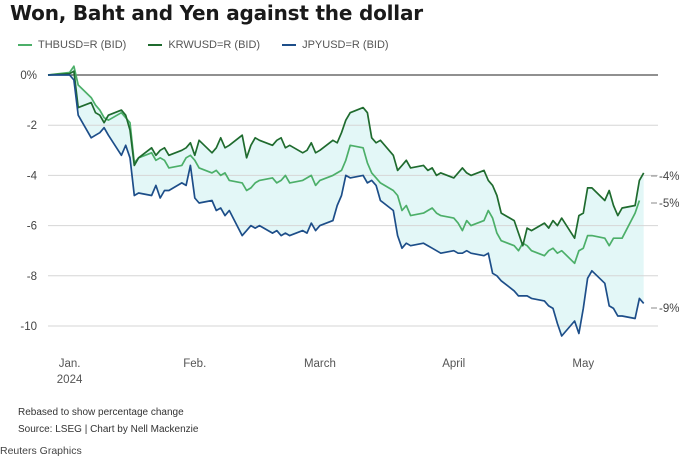 This screenshot has height=462, width=686. Describe the element at coordinates (82, 45) in the screenshot. I see `legend-label-thb: THBUSD=R (BID)` at that location.